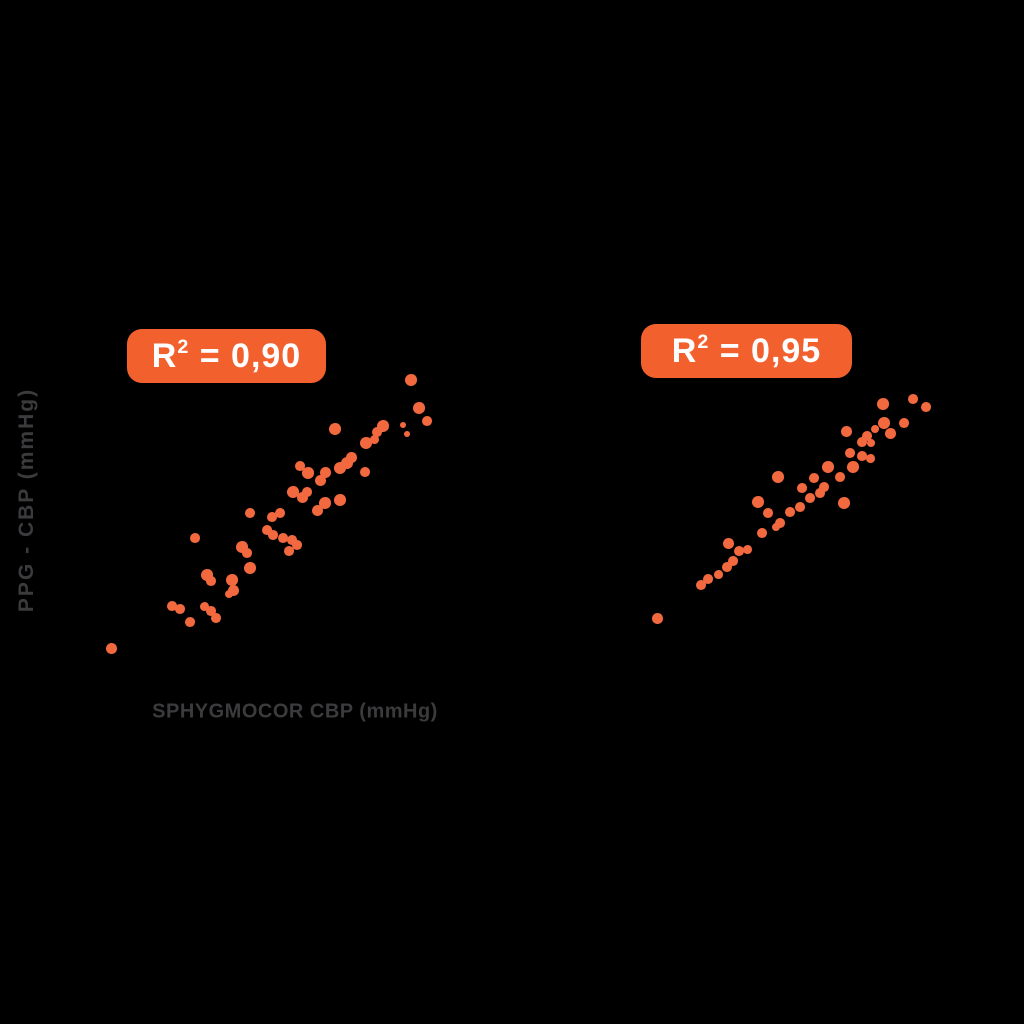 This screenshot has width=1024, height=1024. Describe the element at coordinates (295, 711) in the screenshot. I see `x-axis-label: SPHYGMOCOR CBP (mmHg)` at that location.